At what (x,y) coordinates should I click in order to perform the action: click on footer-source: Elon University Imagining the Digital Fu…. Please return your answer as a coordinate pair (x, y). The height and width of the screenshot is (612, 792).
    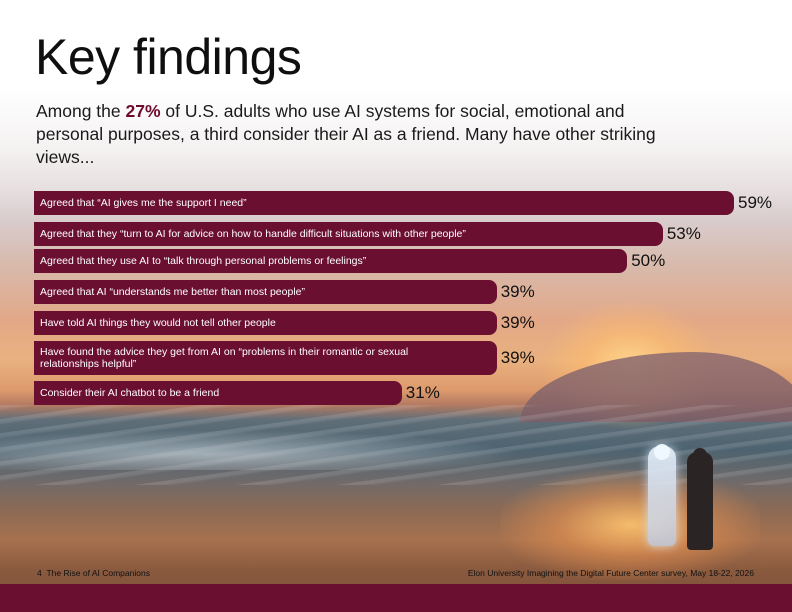
    Looking at the image, I should click on (610, 573).